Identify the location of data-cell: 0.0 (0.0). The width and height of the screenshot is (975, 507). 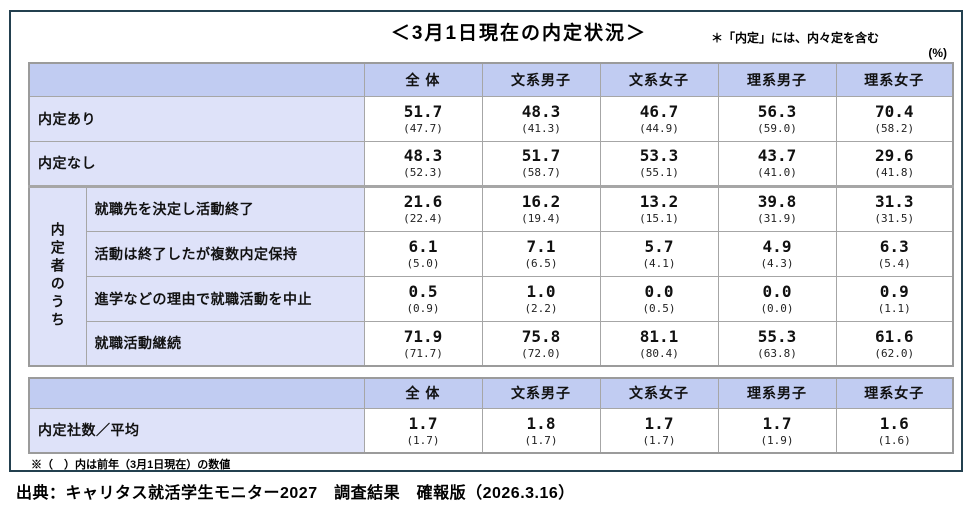
(777, 298).